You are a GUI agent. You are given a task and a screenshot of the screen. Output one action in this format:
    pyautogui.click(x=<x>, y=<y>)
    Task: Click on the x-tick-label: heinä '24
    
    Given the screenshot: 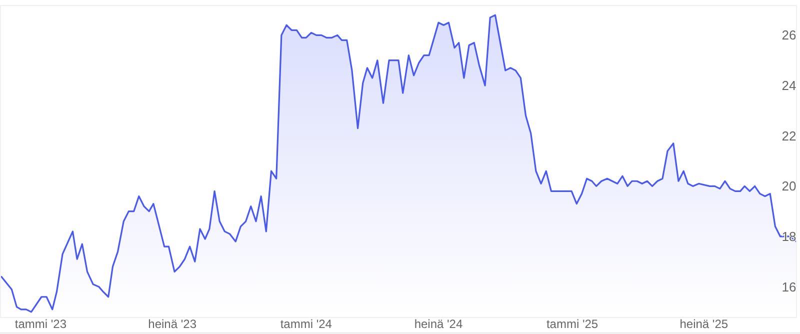 What is the action you would take?
    pyautogui.click(x=438, y=324)
    